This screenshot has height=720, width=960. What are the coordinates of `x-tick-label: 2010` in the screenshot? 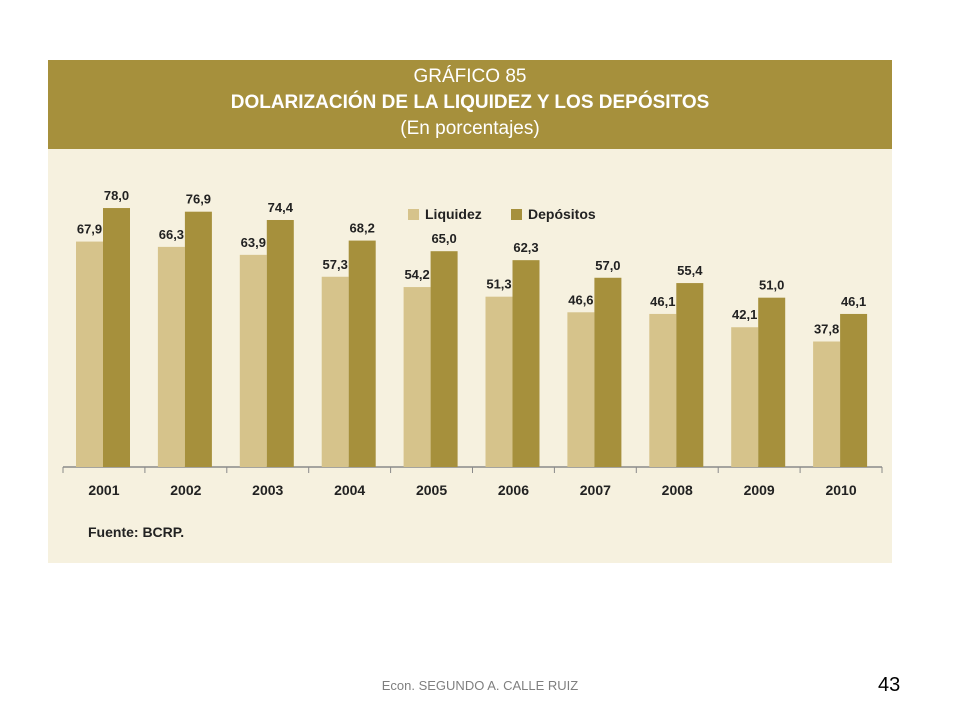 It's located at (840, 490).